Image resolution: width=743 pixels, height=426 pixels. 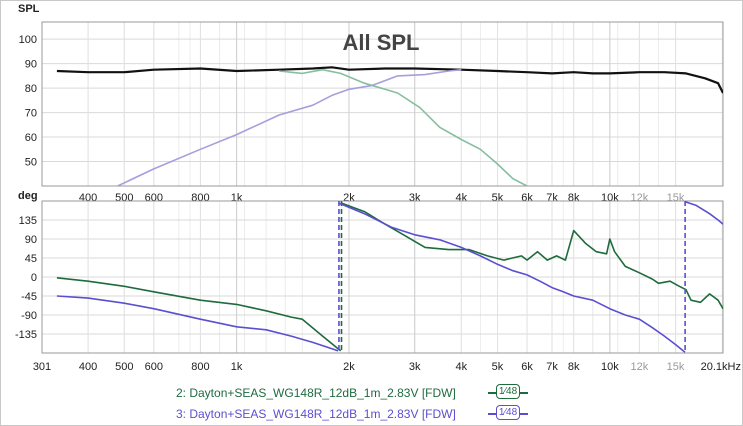 I want to click on y-tick-label: 60, so click(x=31, y=138).